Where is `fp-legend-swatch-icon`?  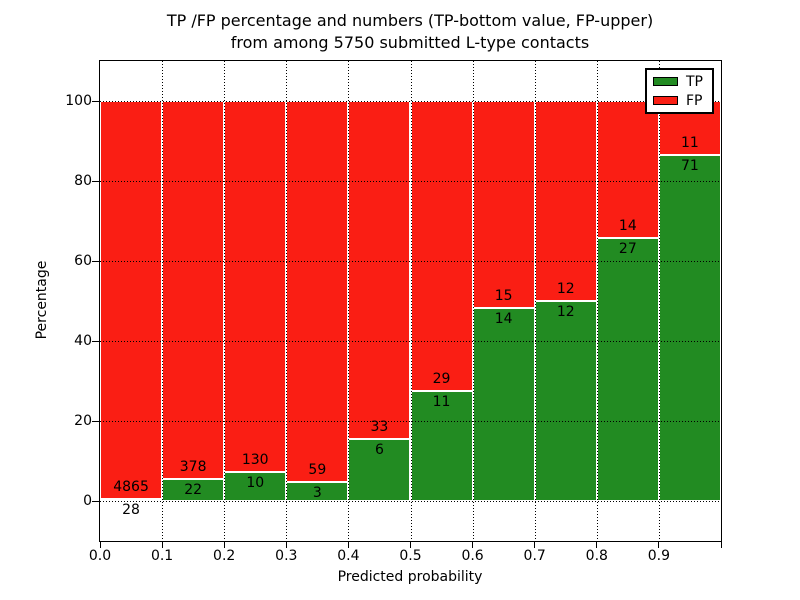
fp-legend-swatch-icon is located at coordinates (665, 100).